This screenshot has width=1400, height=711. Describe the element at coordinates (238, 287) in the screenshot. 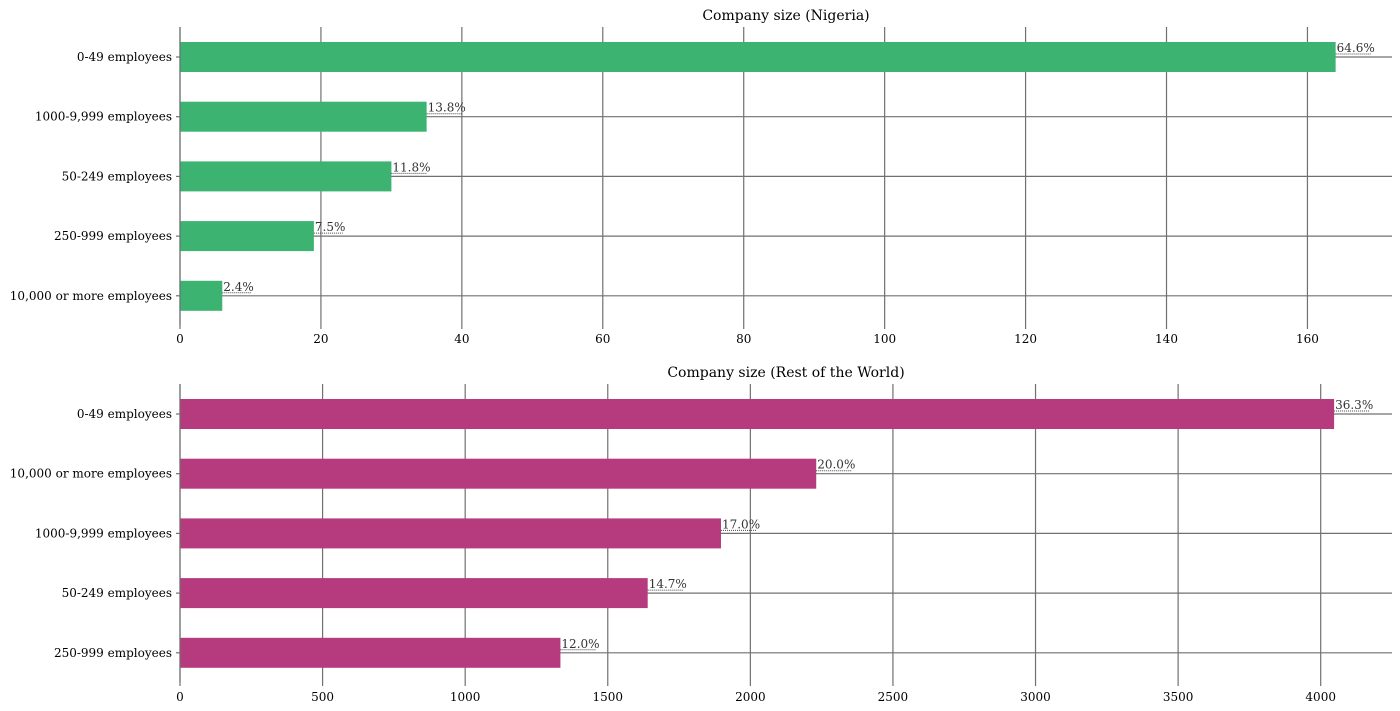

I see `data-label: 2.4%` at that location.